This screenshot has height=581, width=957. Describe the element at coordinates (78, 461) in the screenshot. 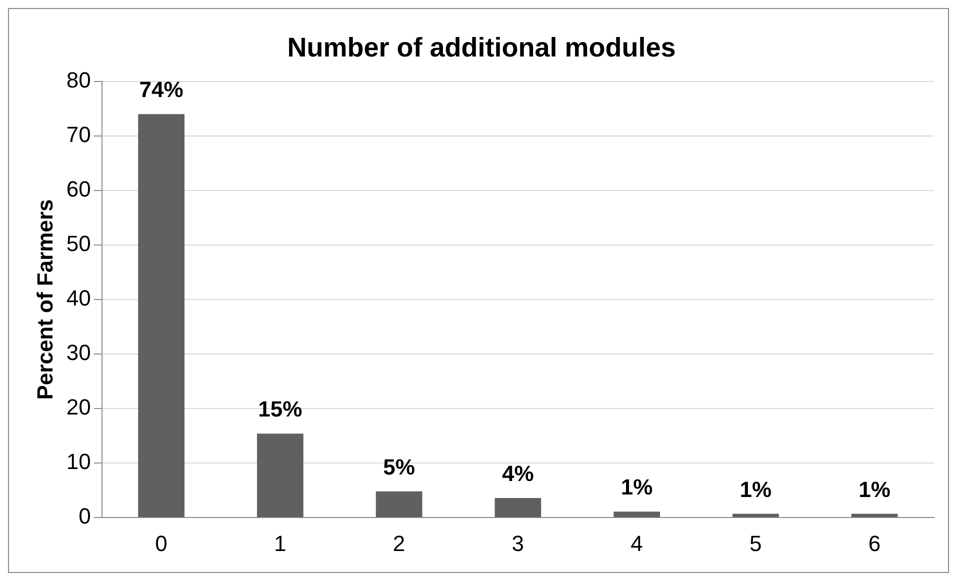

I see `y-tick-label: 10` at that location.